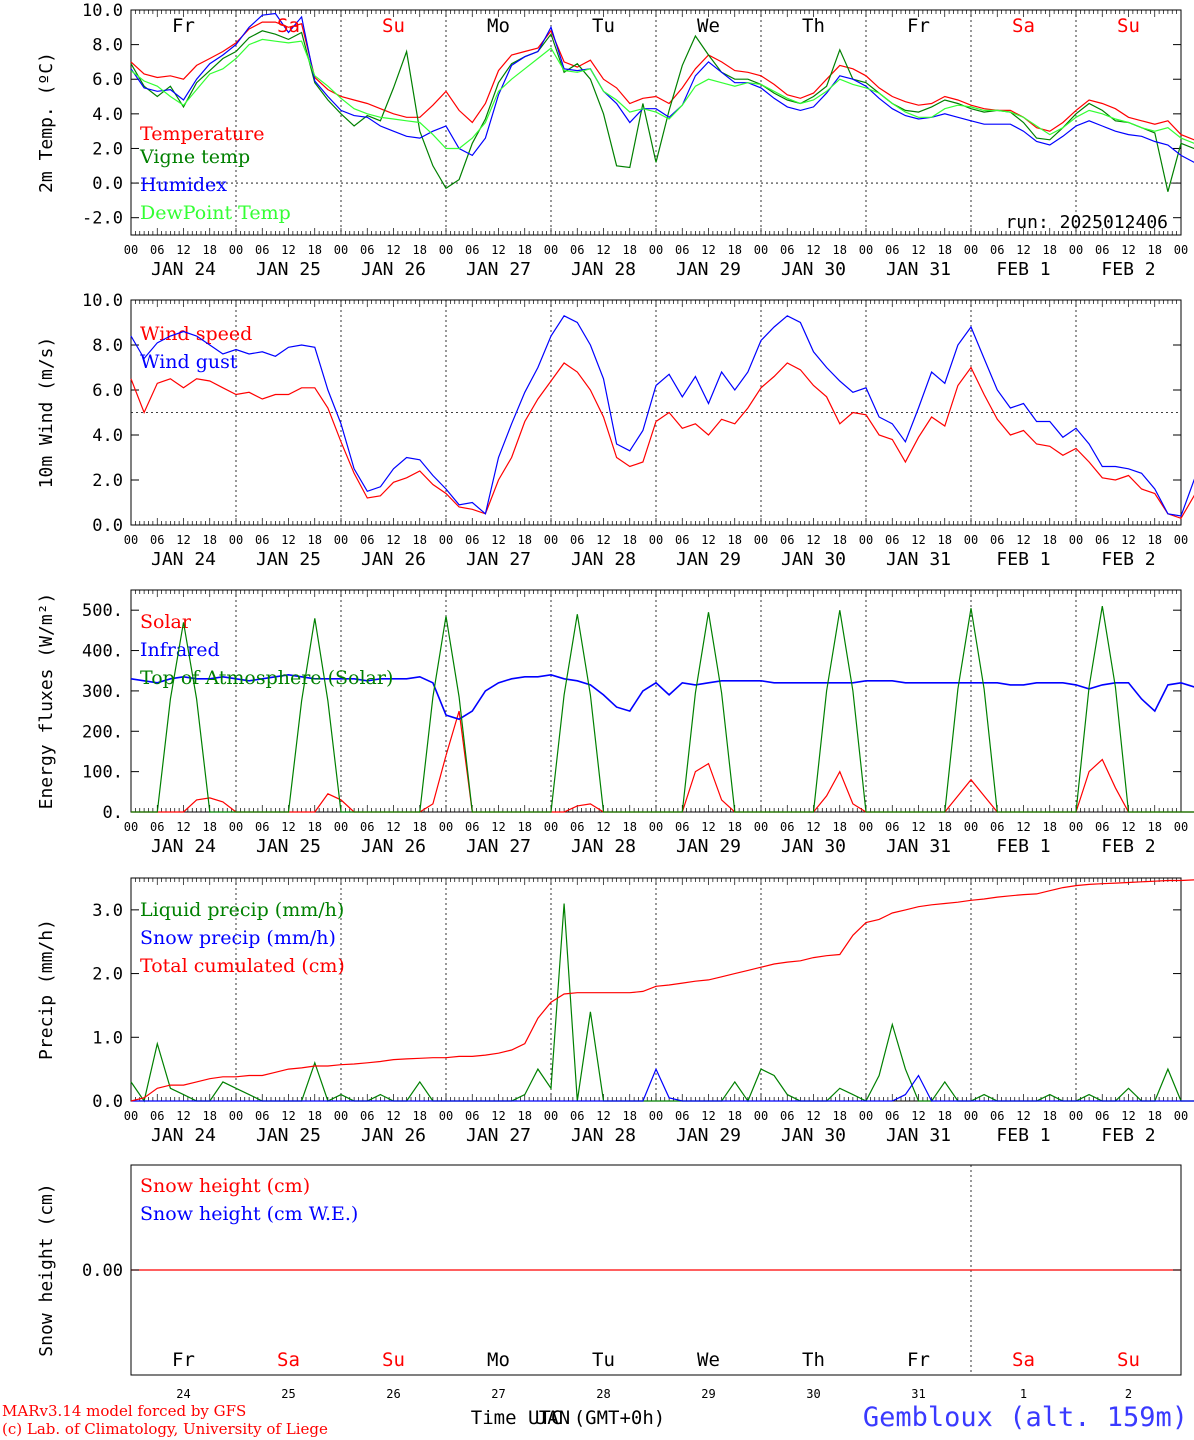 This screenshot has width=1194, height=1440. I want to click on legend-entry: Top of Atmosphere (Solar), so click(266, 678).